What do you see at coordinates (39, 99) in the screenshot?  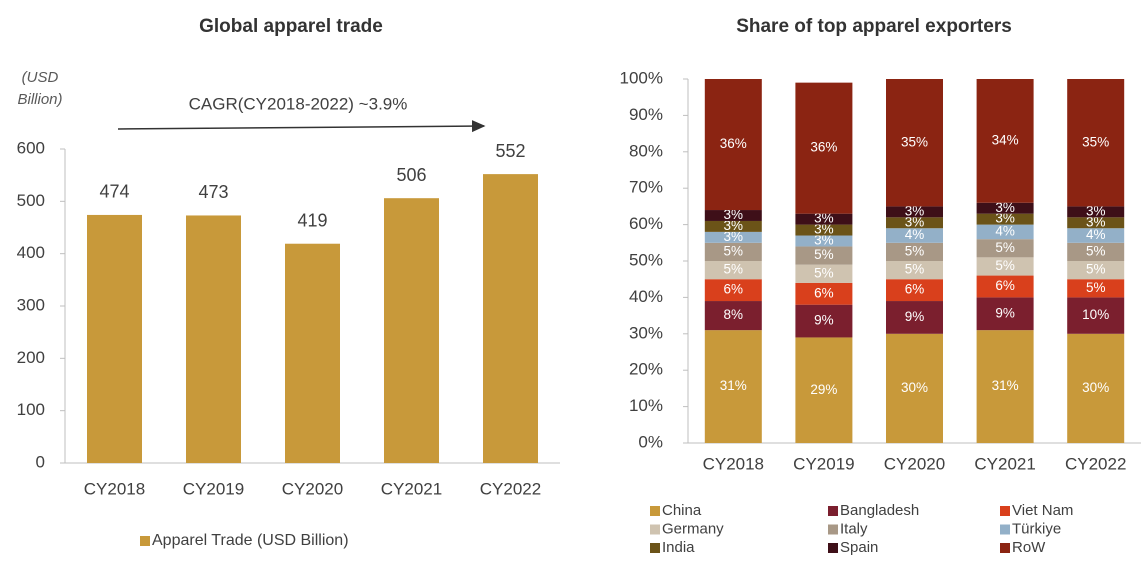 I see `y-unit: Billion)` at bounding box center [39, 99].